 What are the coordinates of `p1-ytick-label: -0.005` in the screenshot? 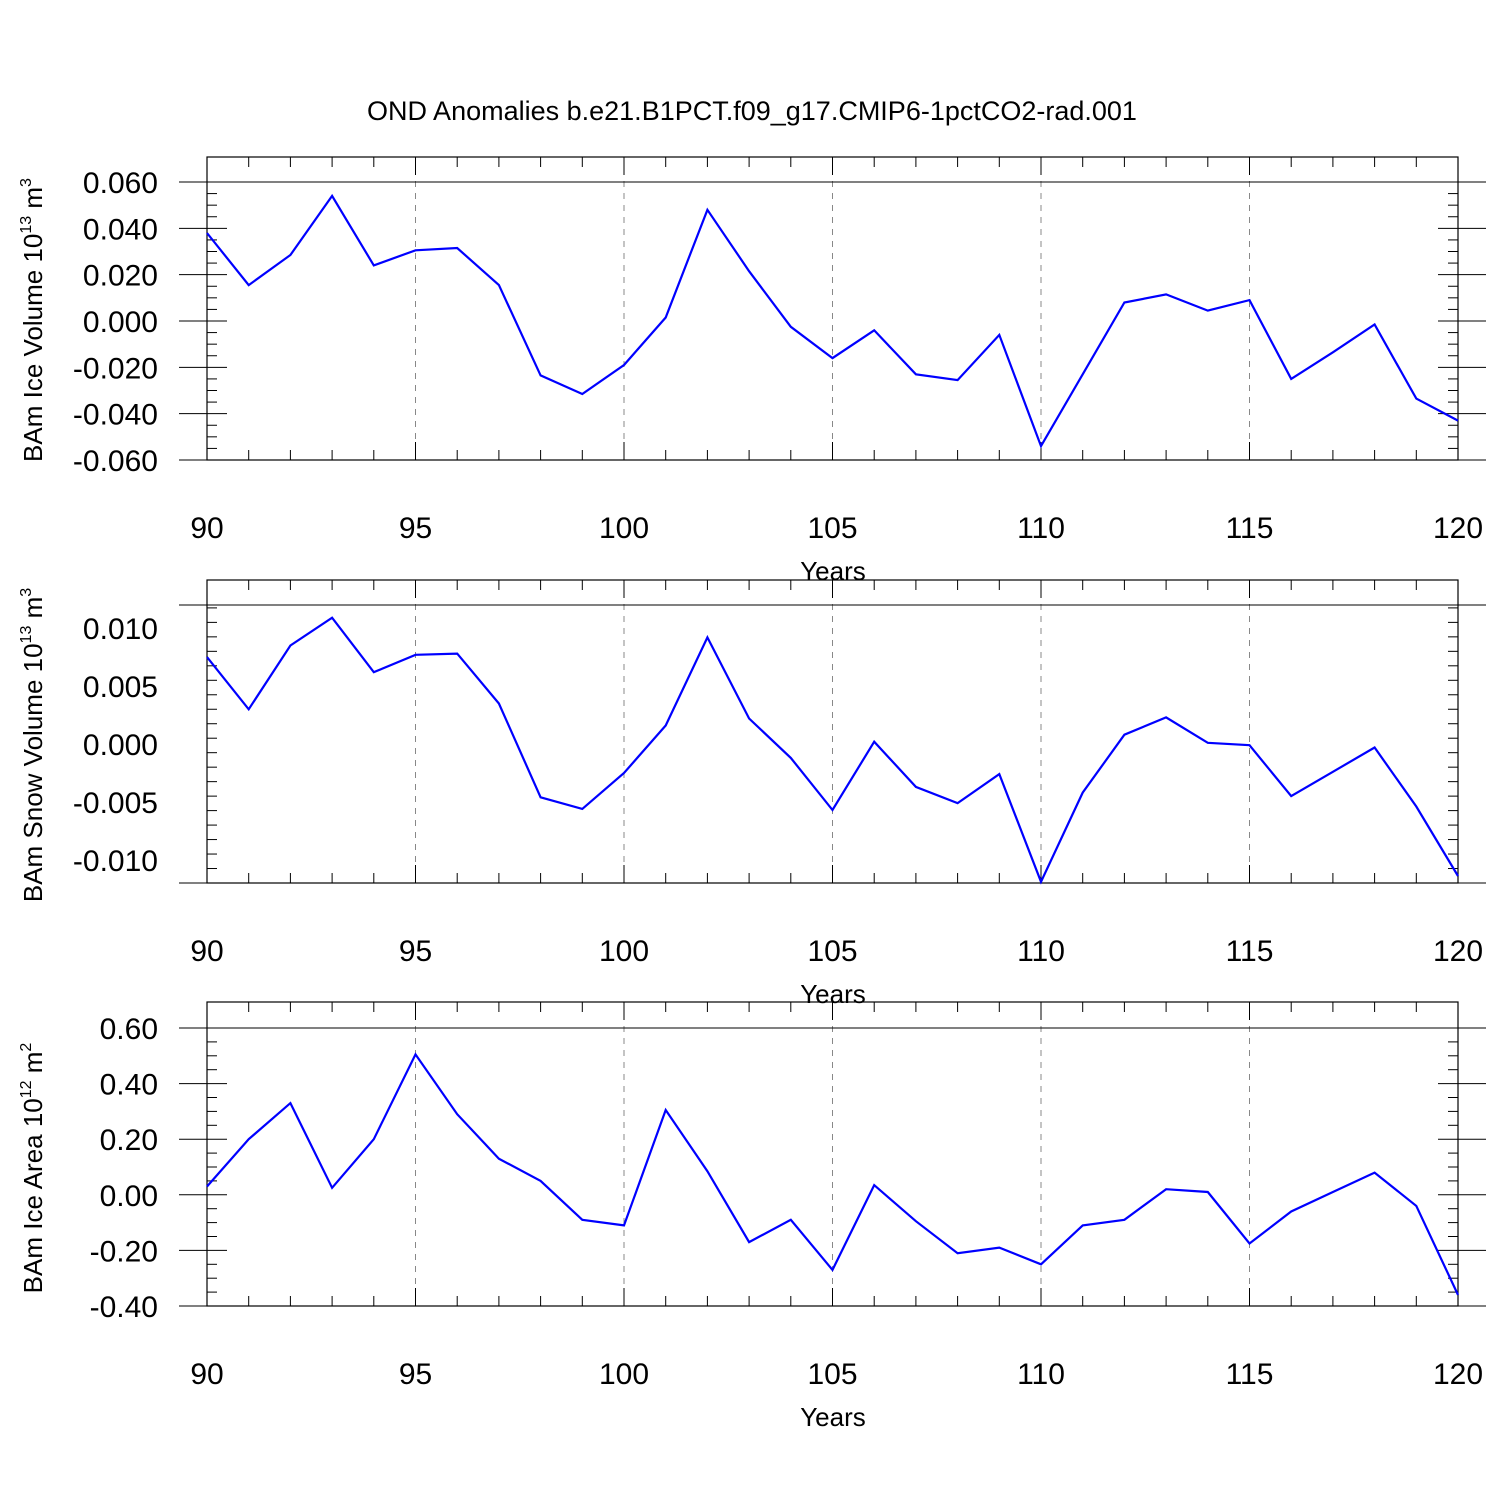 It's located at (115, 803).